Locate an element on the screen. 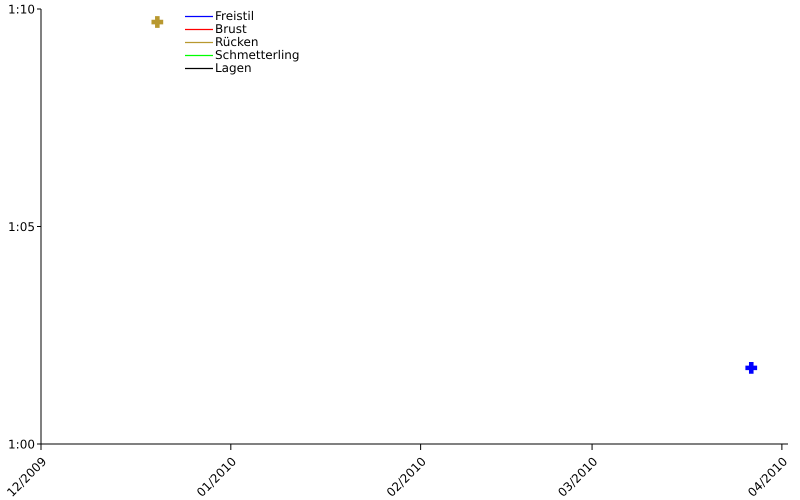  legend-label: Lagen is located at coordinates (233, 68).